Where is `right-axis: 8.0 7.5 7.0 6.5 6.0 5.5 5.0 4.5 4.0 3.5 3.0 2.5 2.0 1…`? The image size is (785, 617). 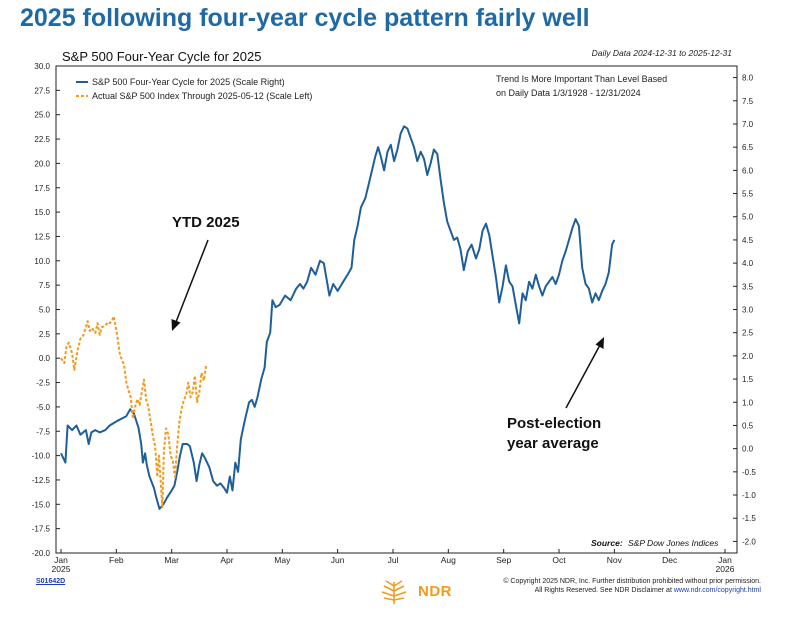
right-axis: 8.0 7.5 7.0 6.5 6.0 5.5 5.0 4.5 4.0 3.5 3.0 2.5 2.0 1… is located at coordinates (744, 310).